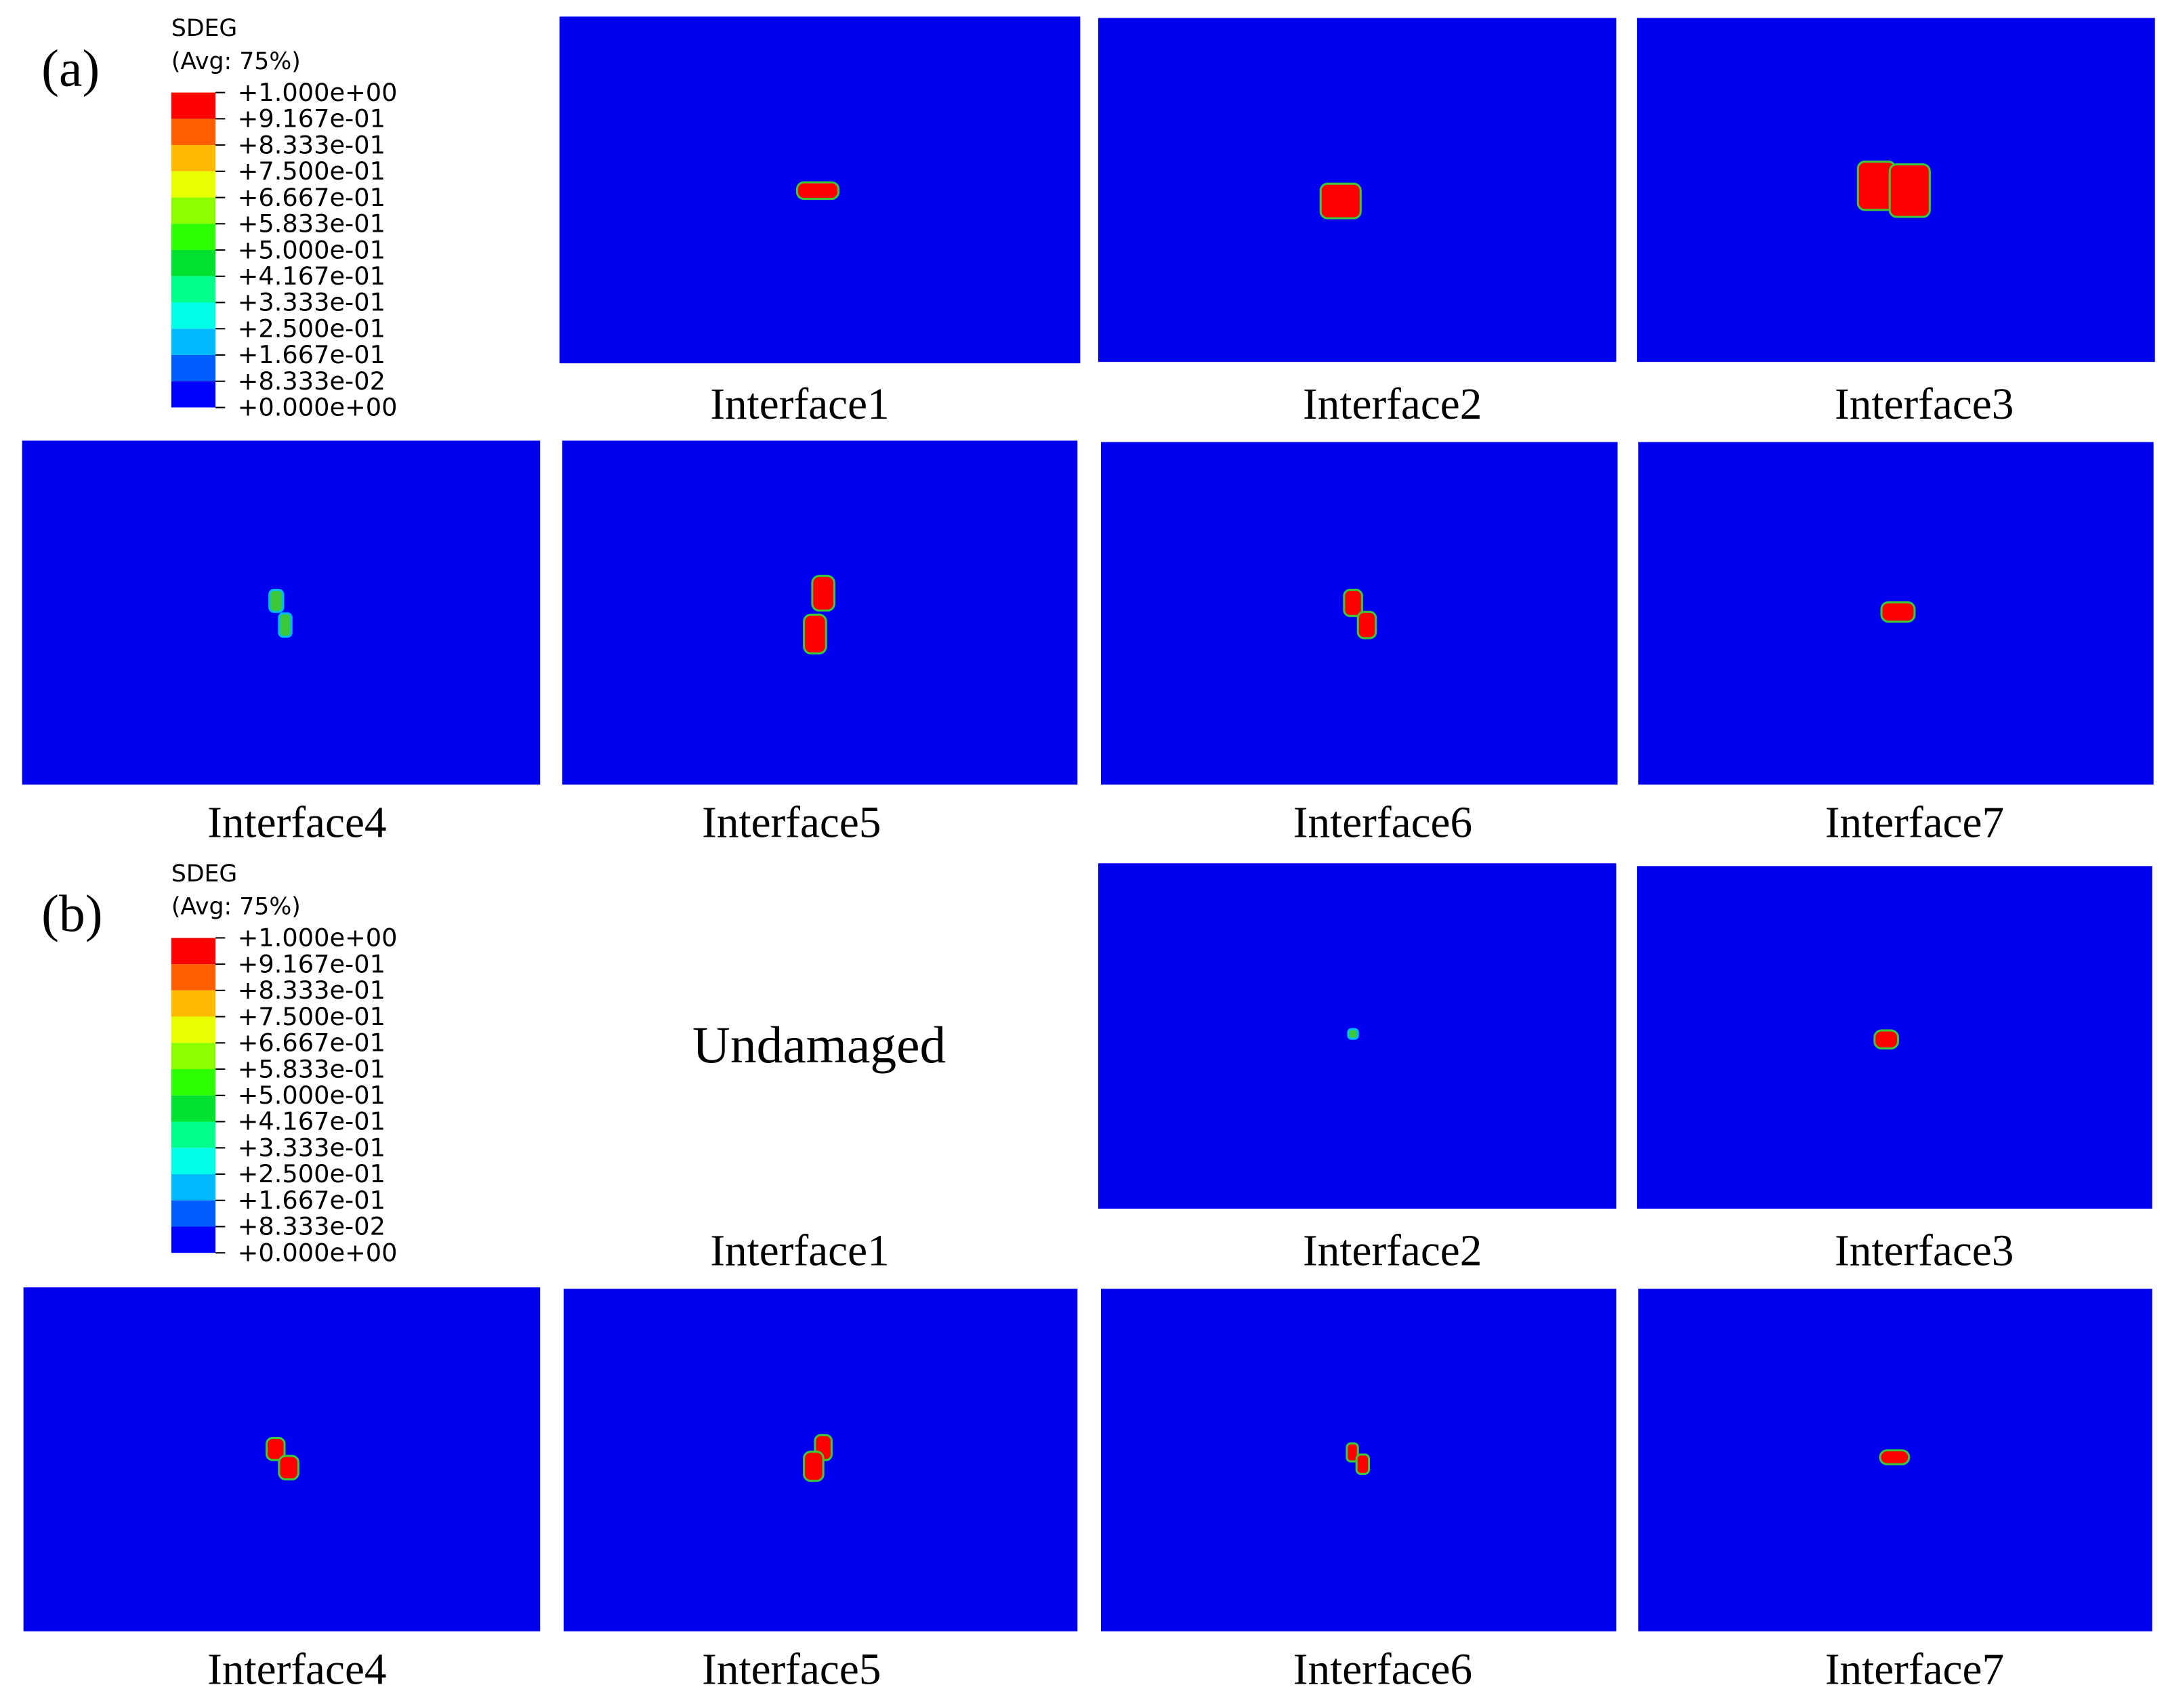  Describe the element at coordinates (819, 1045) in the screenshot. I see `plot-note: Undamaged` at that location.